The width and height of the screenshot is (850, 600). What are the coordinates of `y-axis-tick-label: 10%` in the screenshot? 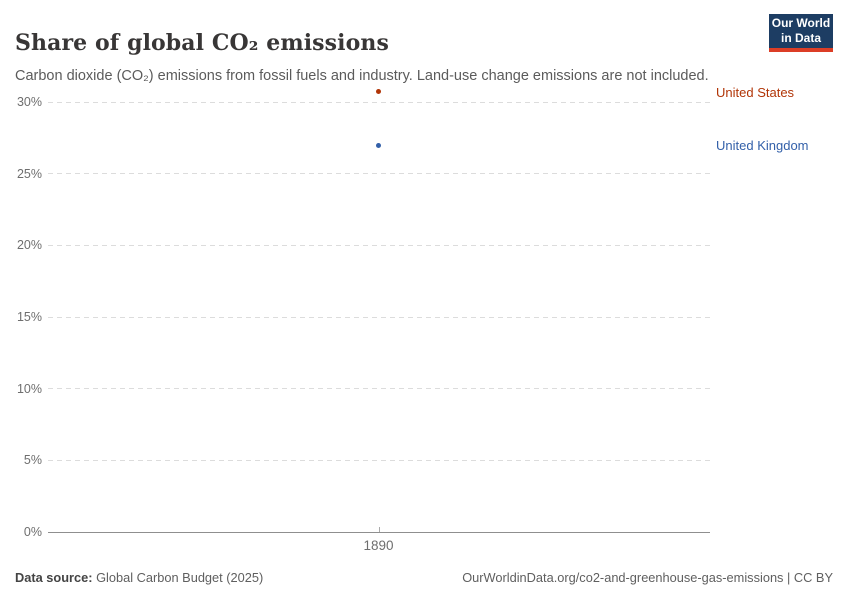 It's located at (29, 388).